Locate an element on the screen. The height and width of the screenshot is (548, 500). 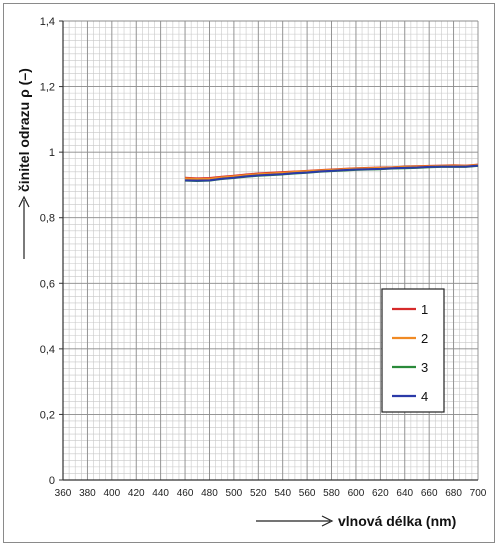
legend-box is located at coordinates (413, 350).